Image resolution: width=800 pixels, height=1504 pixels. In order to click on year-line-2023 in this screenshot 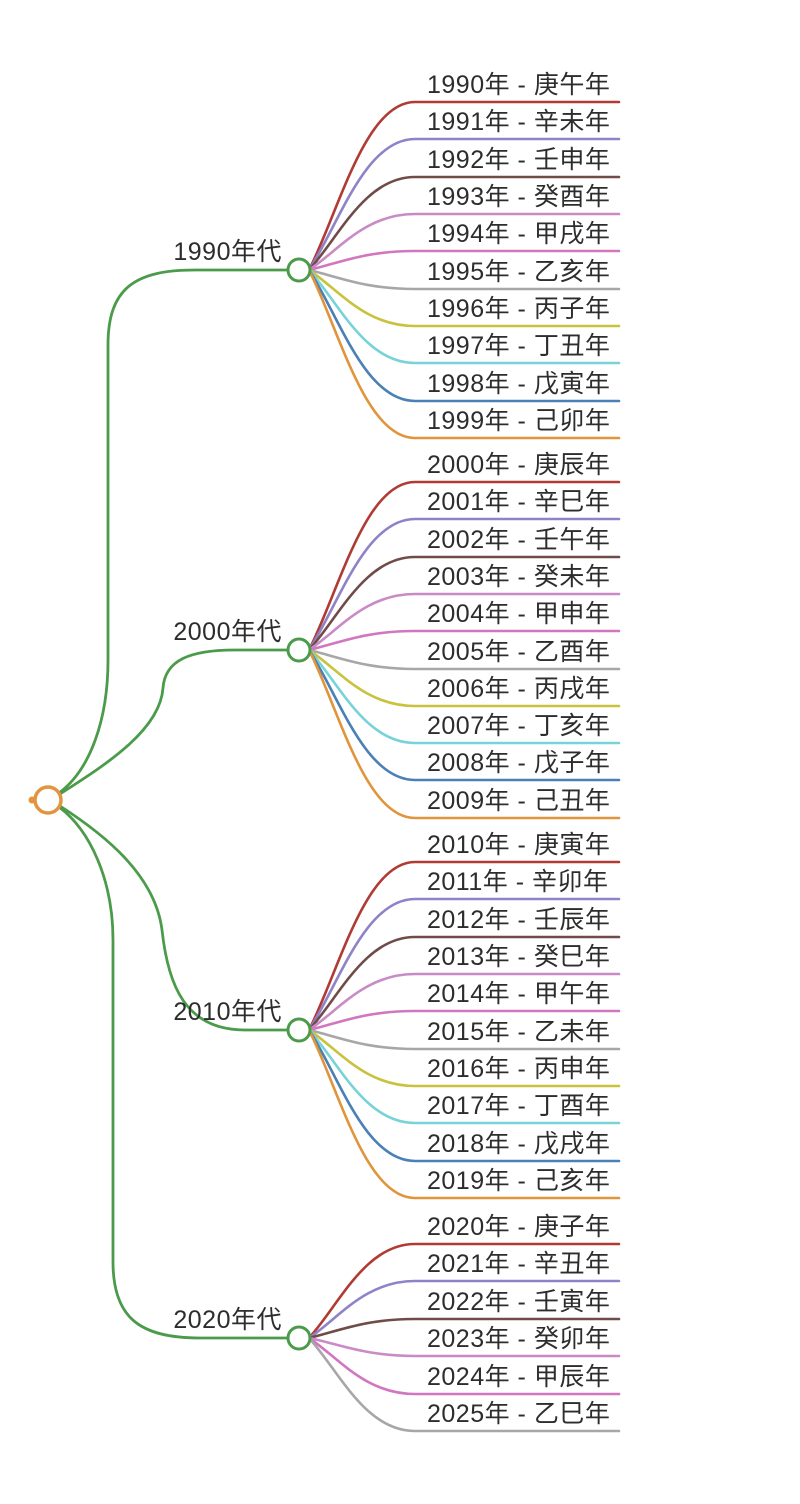, I will do `click(464, 1347)`.